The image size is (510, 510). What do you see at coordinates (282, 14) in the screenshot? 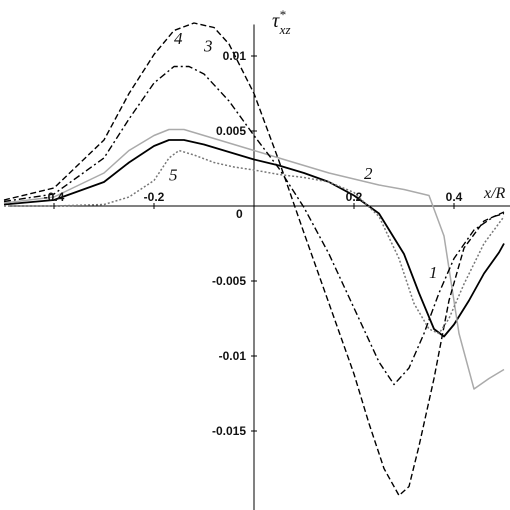
I see `y-axis-title-sup: *` at bounding box center [282, 14].